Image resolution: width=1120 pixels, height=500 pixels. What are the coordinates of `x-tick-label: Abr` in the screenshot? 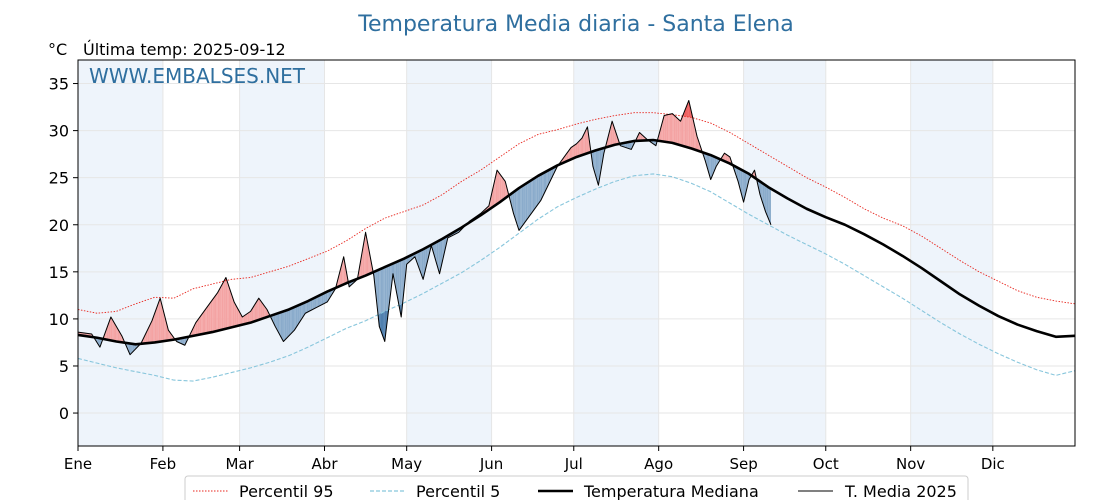 It's located at (325, 464).